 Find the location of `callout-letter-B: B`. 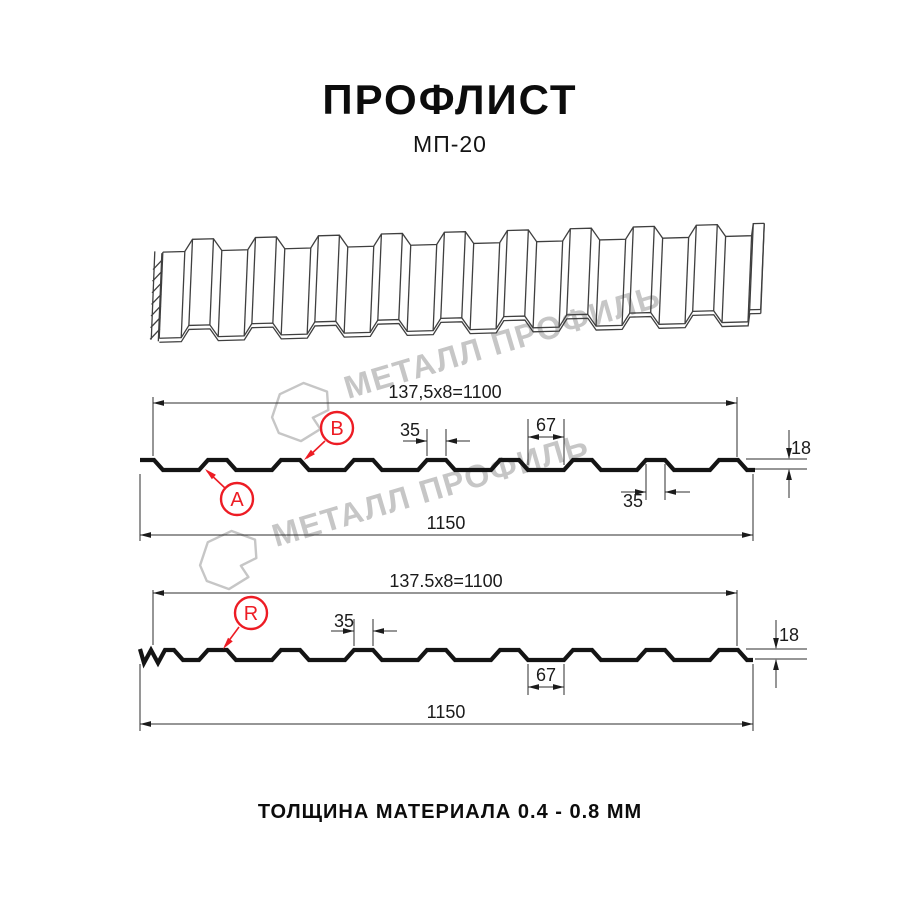

callout-letter-B: B is located at coordinates (336, 429).